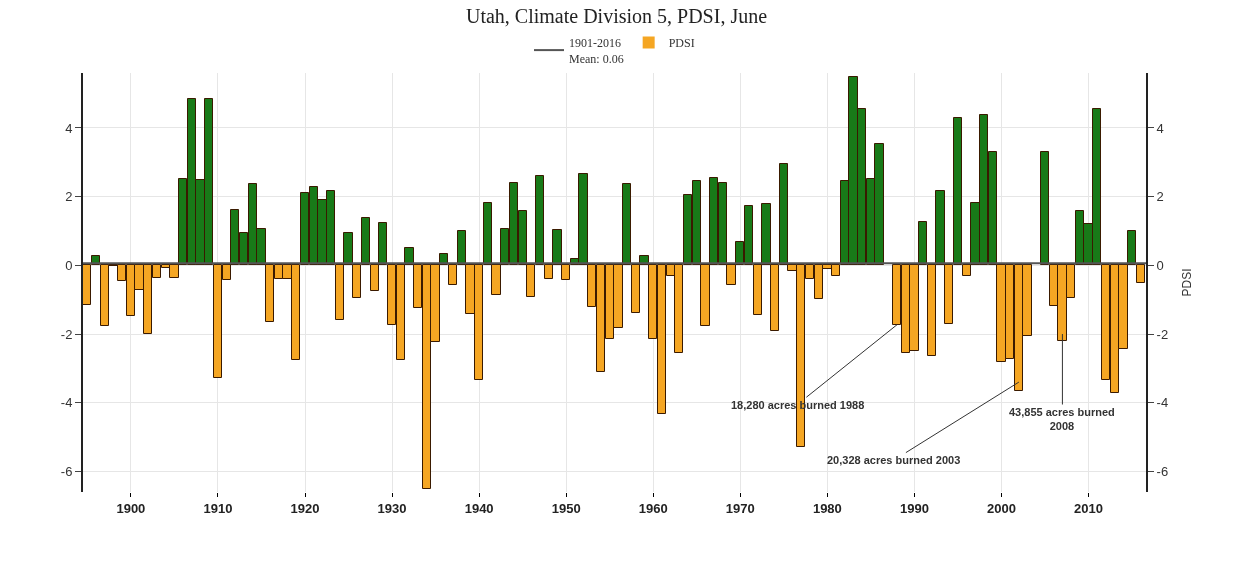 The width and height of the screenshot is (1233, 582). I want to click on x-tick-label: 1970, so click(740, 508).